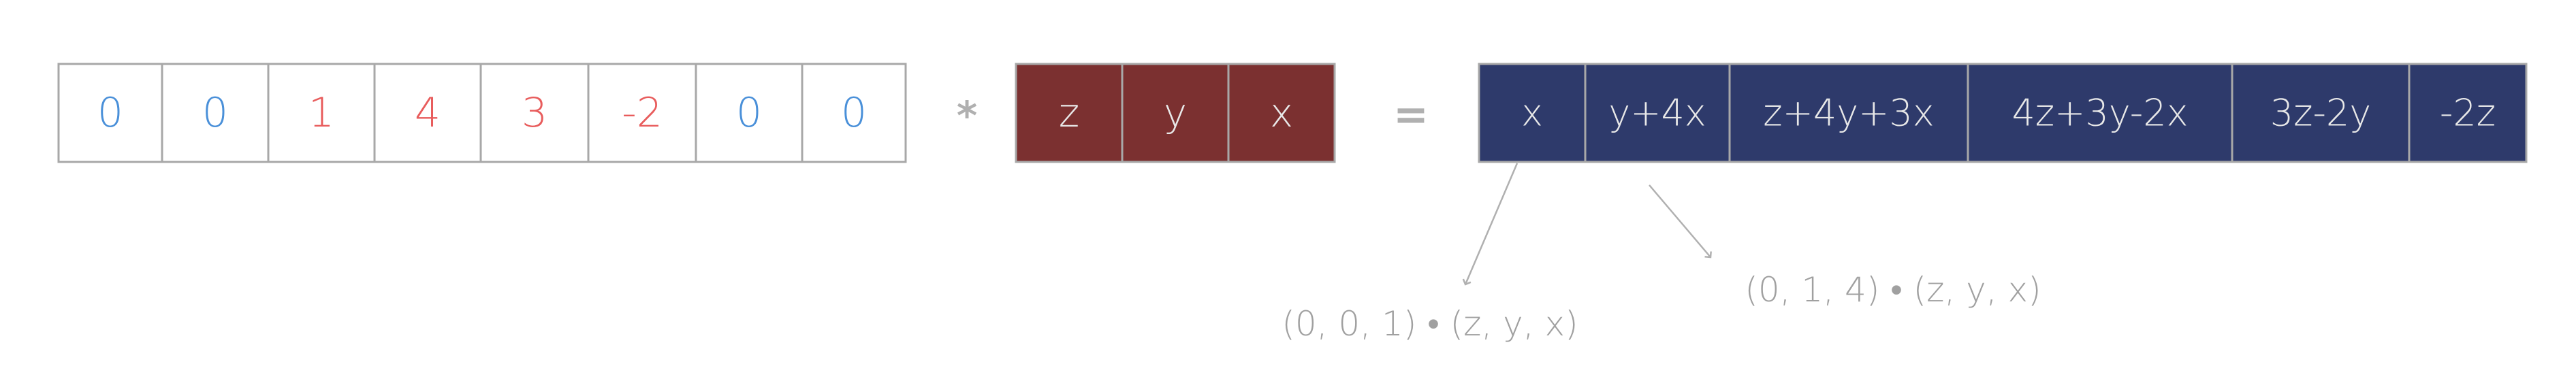  I want to click on output-cell-label: 3z-2y, so click(2321, 114).